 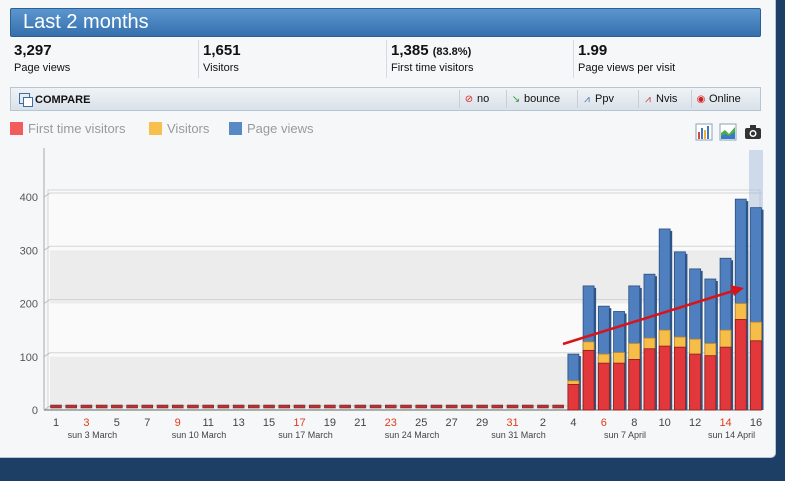 I want to click on stat-label: Page views, so click(x=42, y=68).